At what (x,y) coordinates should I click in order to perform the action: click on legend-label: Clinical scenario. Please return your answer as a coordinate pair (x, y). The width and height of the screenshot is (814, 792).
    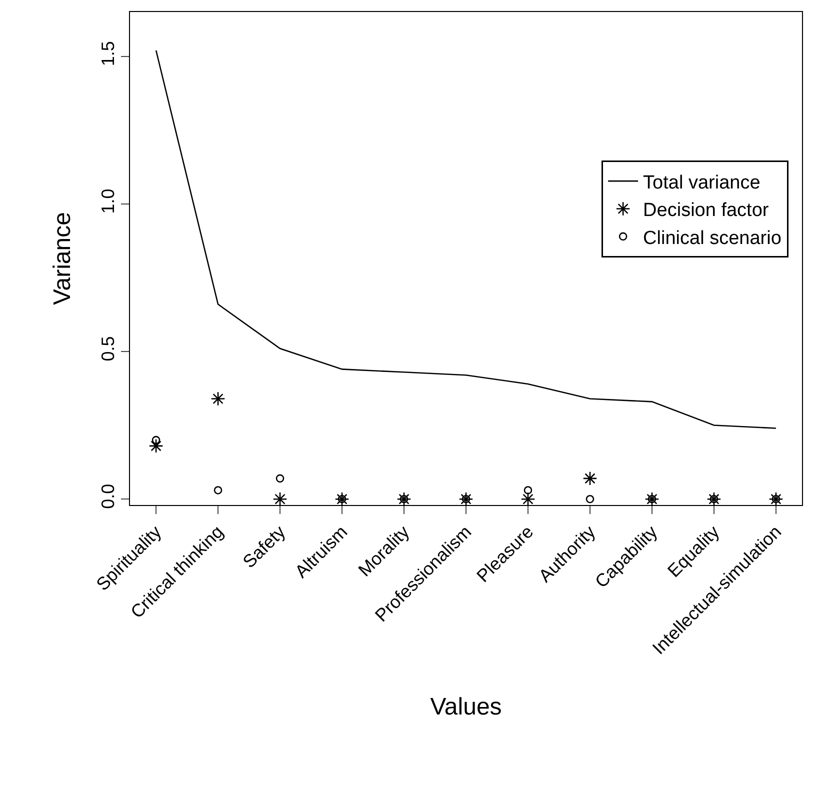
    Looking at the image, I should click on (712, 238).